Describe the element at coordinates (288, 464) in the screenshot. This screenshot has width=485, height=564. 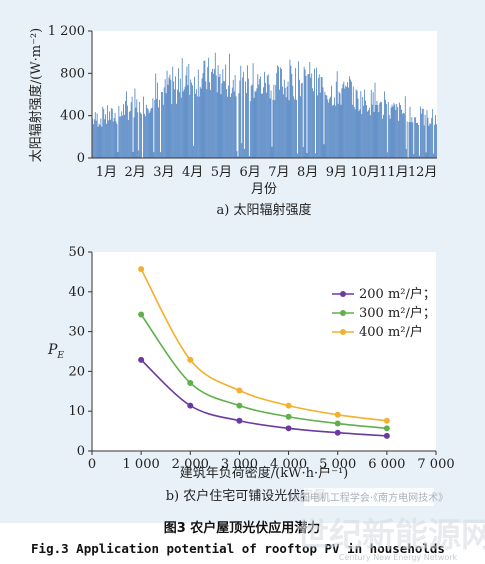
I see `chart-b-x-tick-label: 4 000` at that location.